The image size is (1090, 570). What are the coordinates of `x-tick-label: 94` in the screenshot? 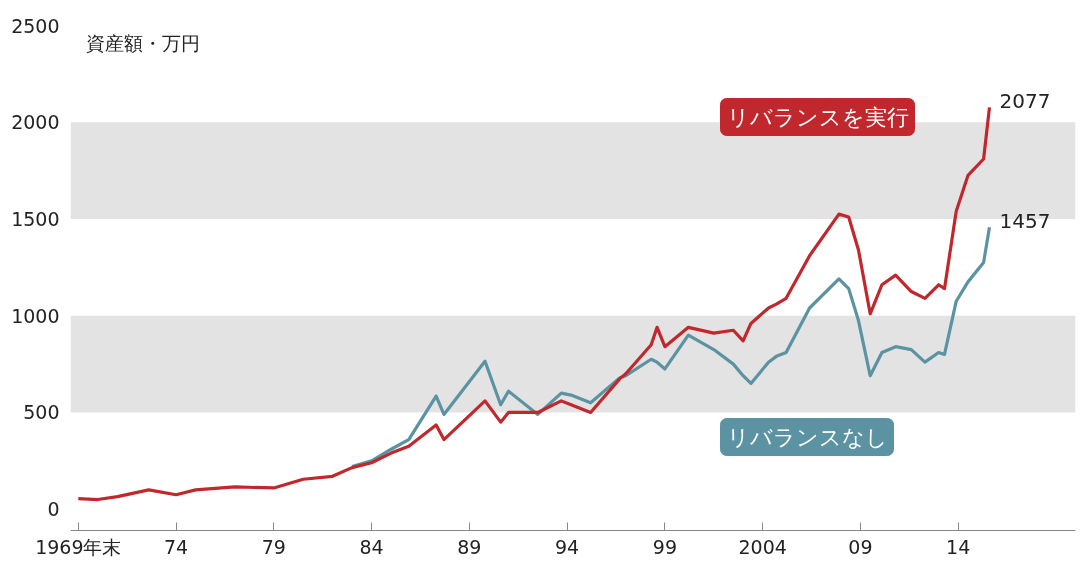 It's located at (567, 546).